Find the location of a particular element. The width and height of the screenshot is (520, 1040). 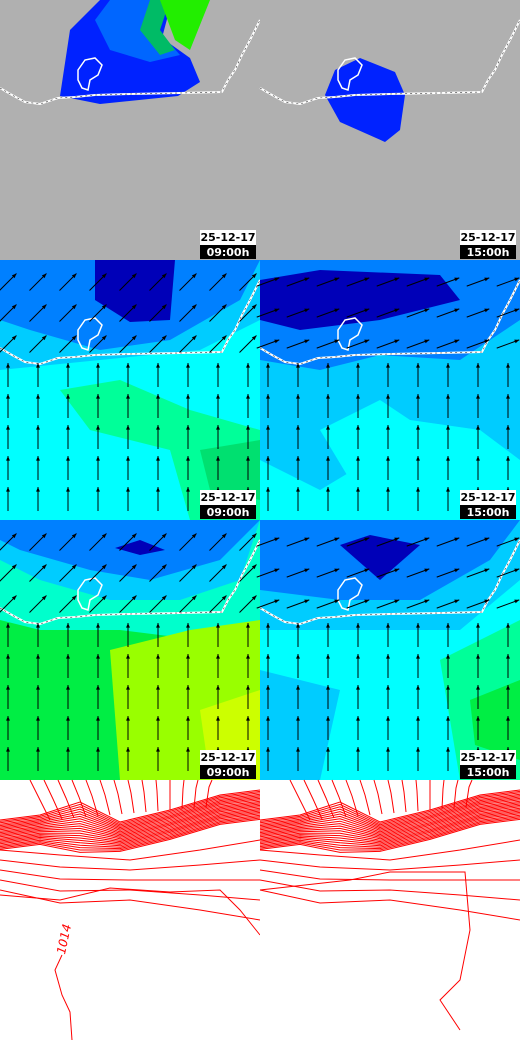

map-panel: 1014 is located at coordinates (130, 909).